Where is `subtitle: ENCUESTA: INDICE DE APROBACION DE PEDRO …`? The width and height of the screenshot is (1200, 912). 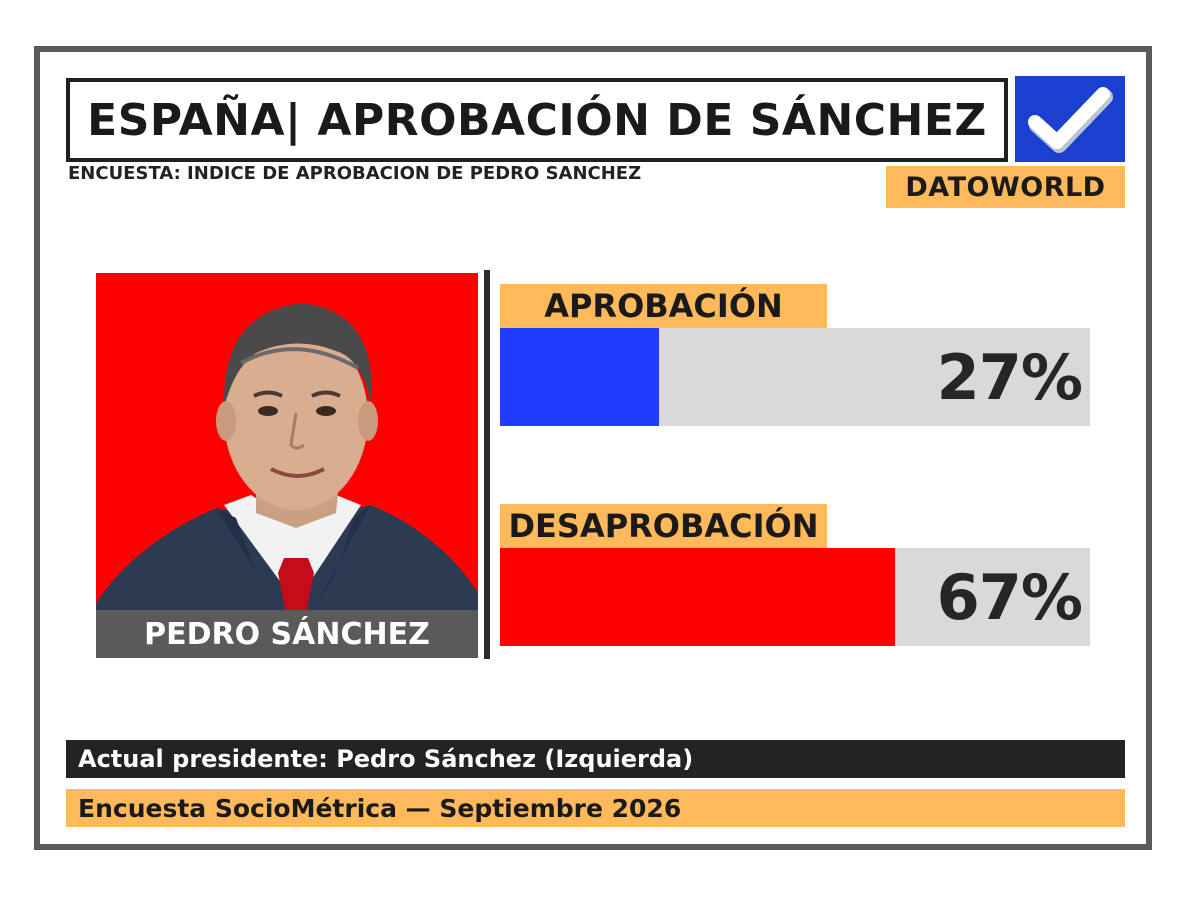 subtitle: ENCUESTA: INDICE DE APROBACION DE PEDRO … is located at coordinates (355, 173).